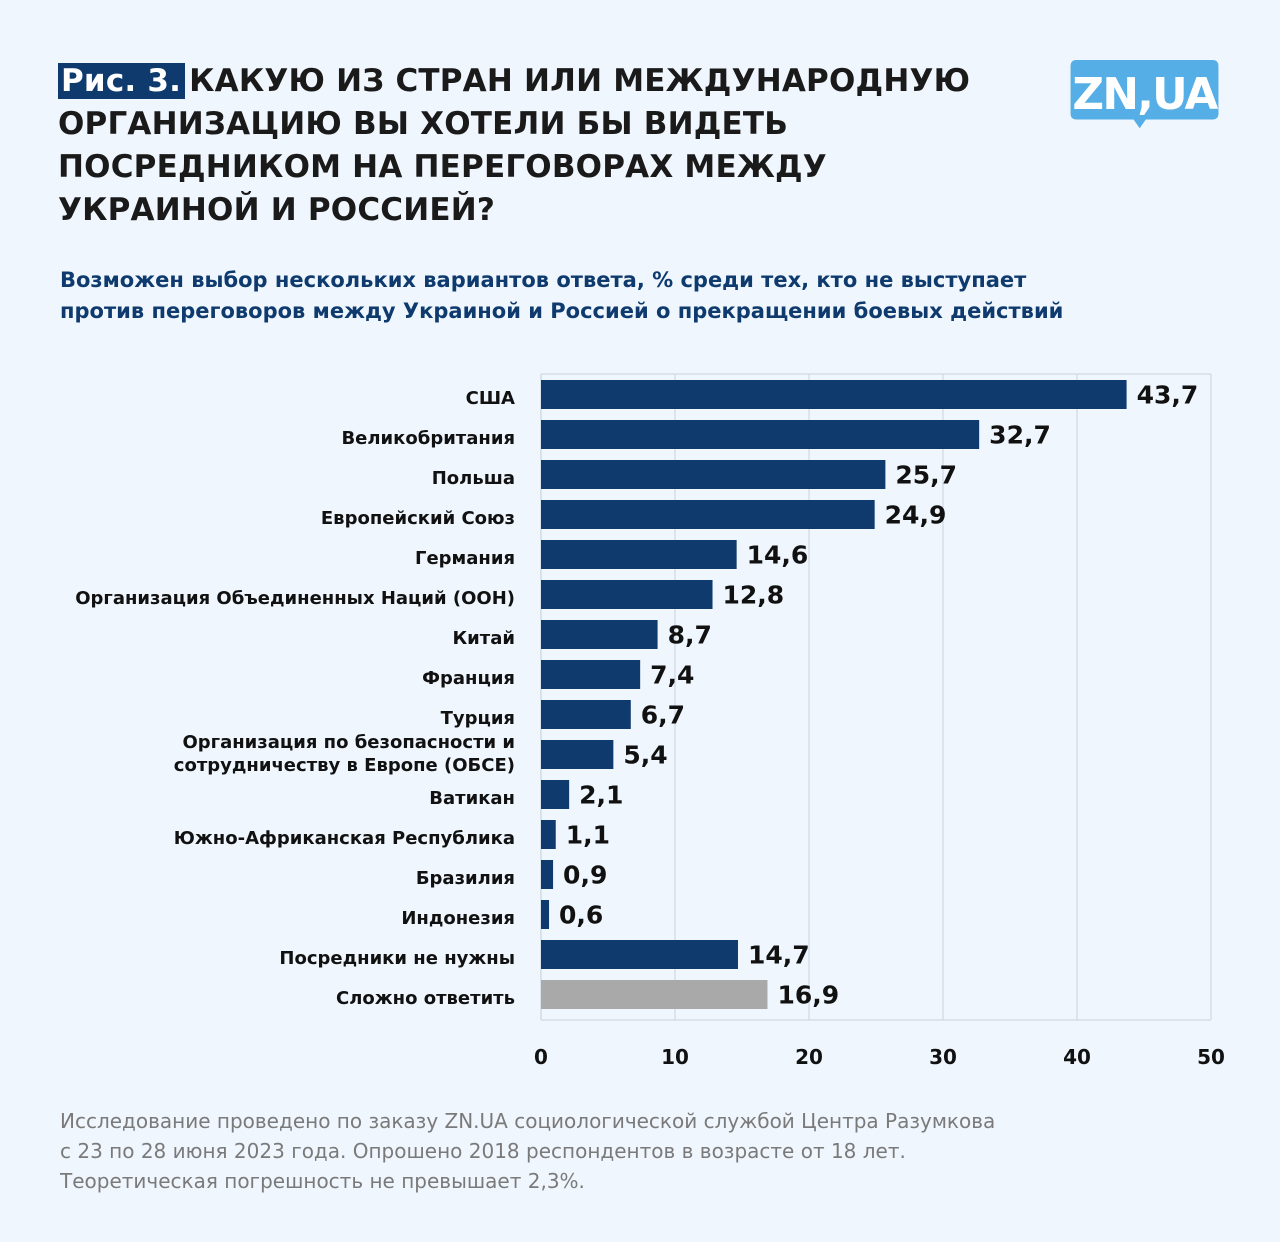 This screenshot has height=1242, width=1280. What do you see at coordinates (472, 798) in the screenshot?
I see `category-label: Ватикан` at bounding box center [472, 798].